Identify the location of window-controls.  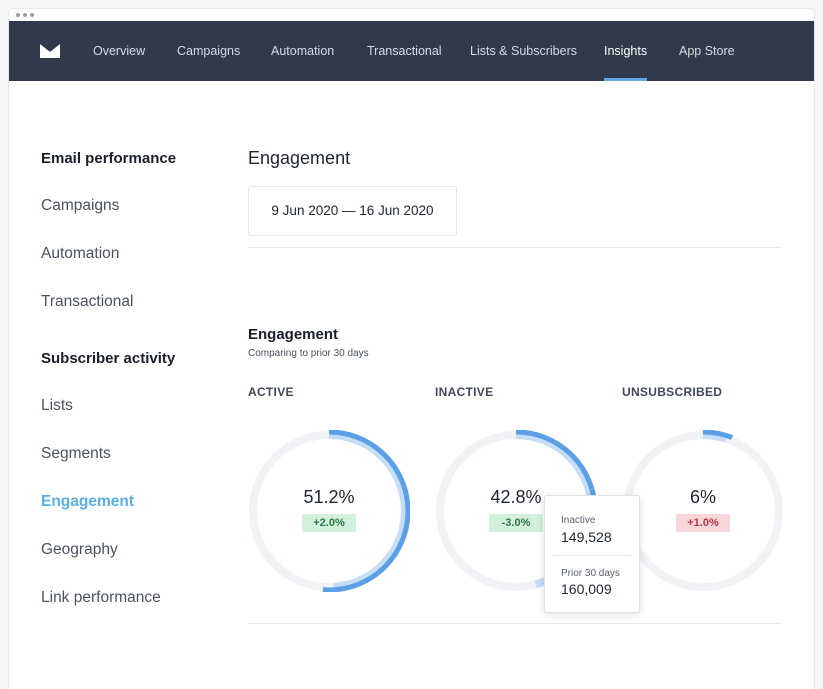
(25, 15).